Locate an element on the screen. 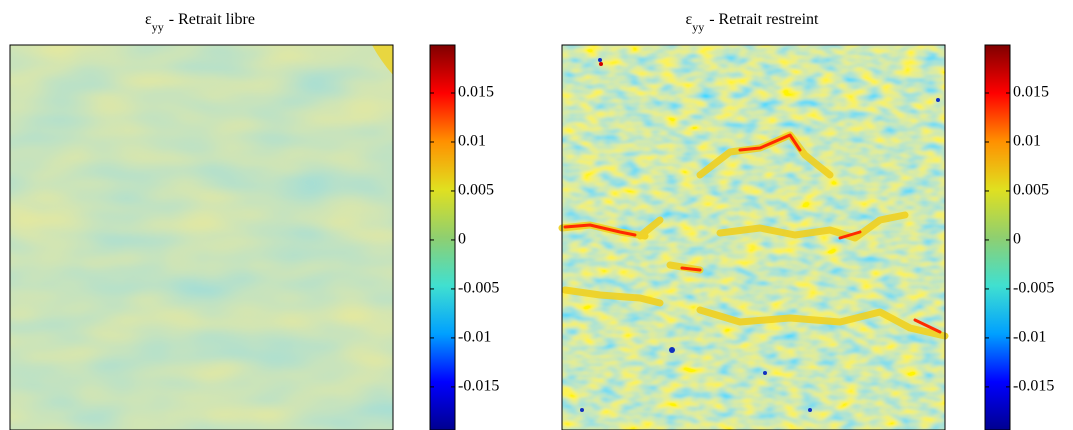  chart-title: εyy - Retrait restreint is located at coordinates (752, 22).